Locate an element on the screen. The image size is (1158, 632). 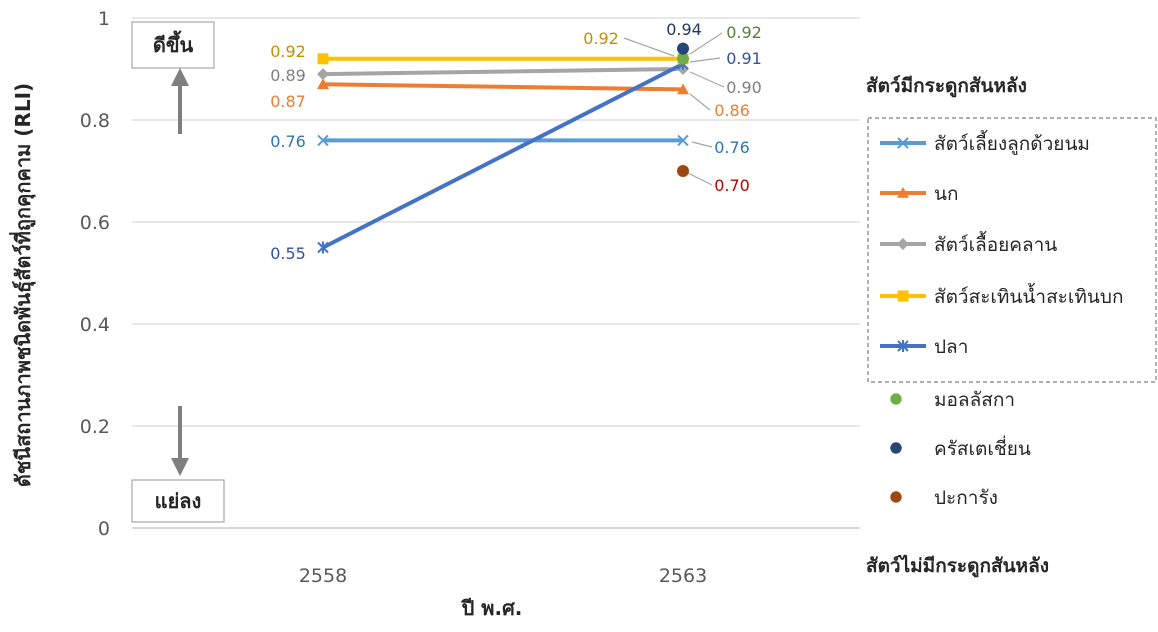
data-label: 0.86 is located at coordinates (732, 110).